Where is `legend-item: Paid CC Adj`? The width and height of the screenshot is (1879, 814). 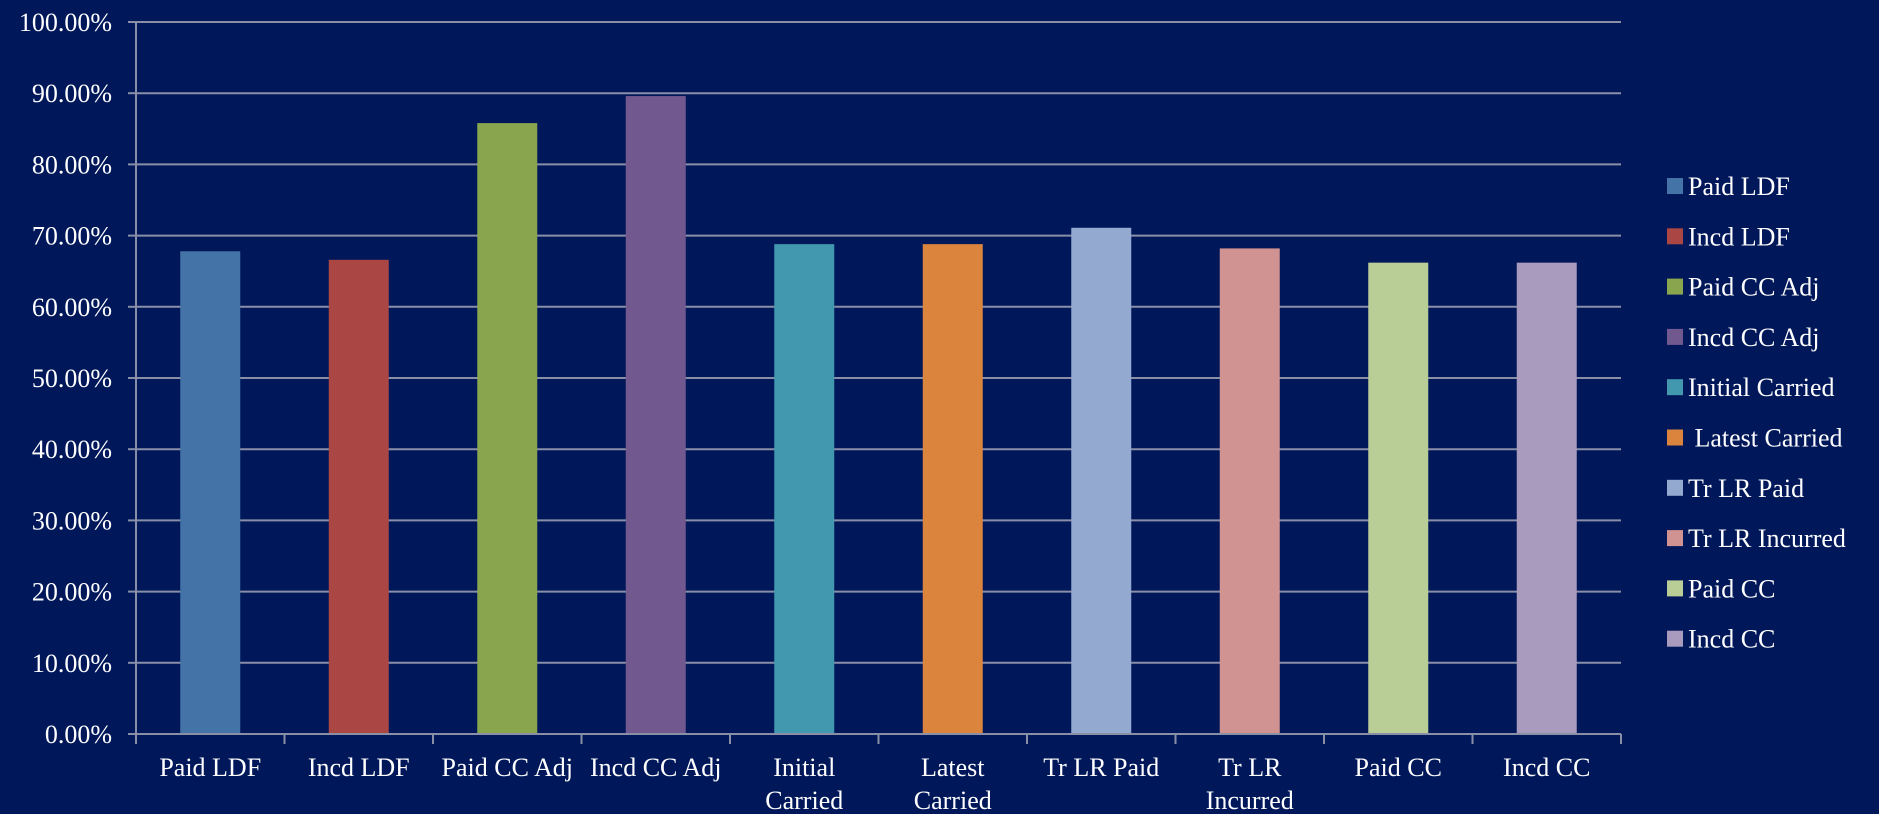 legend-item: Paid CC Adj is located at coordinates (1743, 287).